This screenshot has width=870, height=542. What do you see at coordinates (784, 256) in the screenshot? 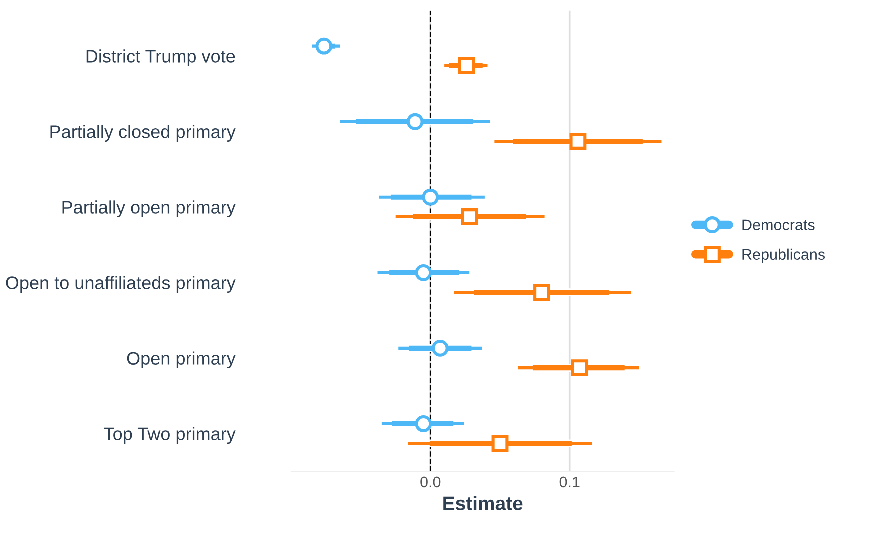
I see `legend-label: Republicans` at bounding box center [784, 256].